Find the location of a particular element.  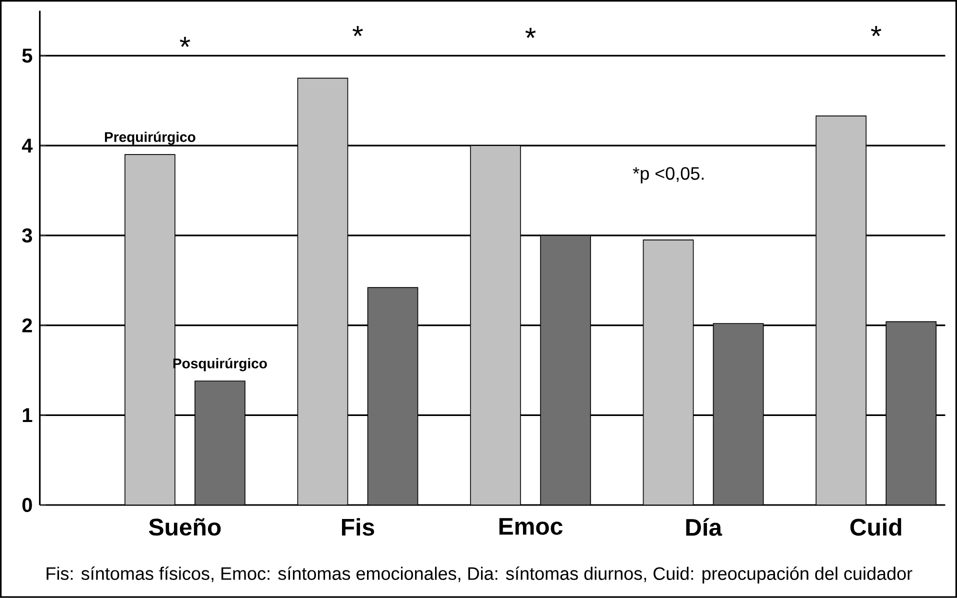

annotation: *p <0,05. is located at coordinates (668, 175).